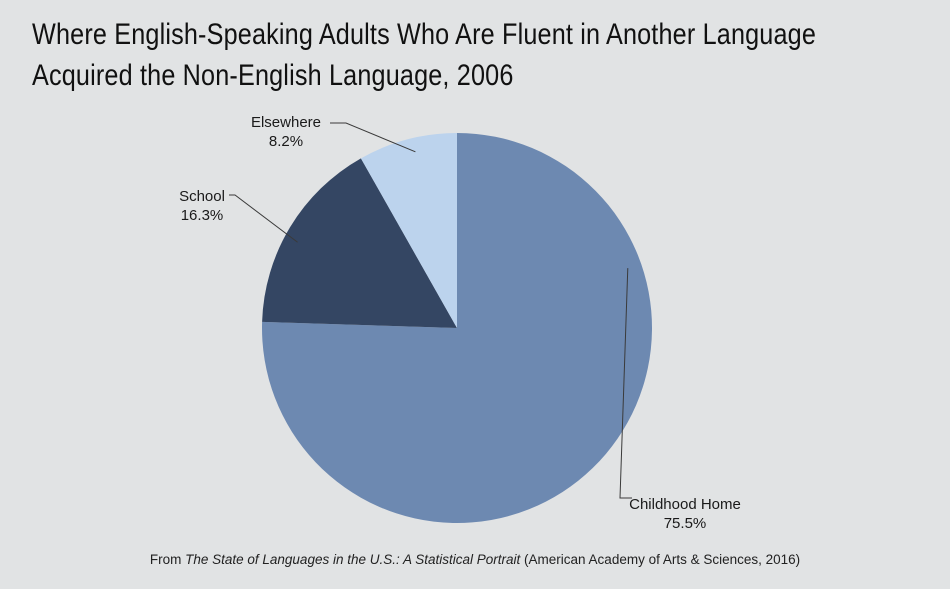  What do you see at coordinates (167, 559) in the screenshot?
I see `source-prefix: From` at bounding box center [167, 559].